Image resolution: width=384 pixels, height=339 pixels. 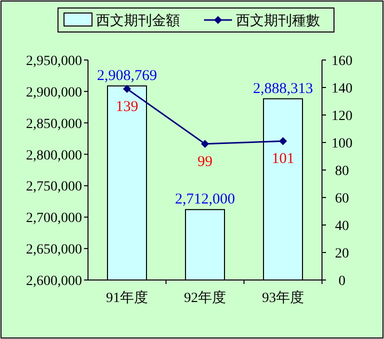 I want to click on data-label: 99, so click(x=205, y=162).